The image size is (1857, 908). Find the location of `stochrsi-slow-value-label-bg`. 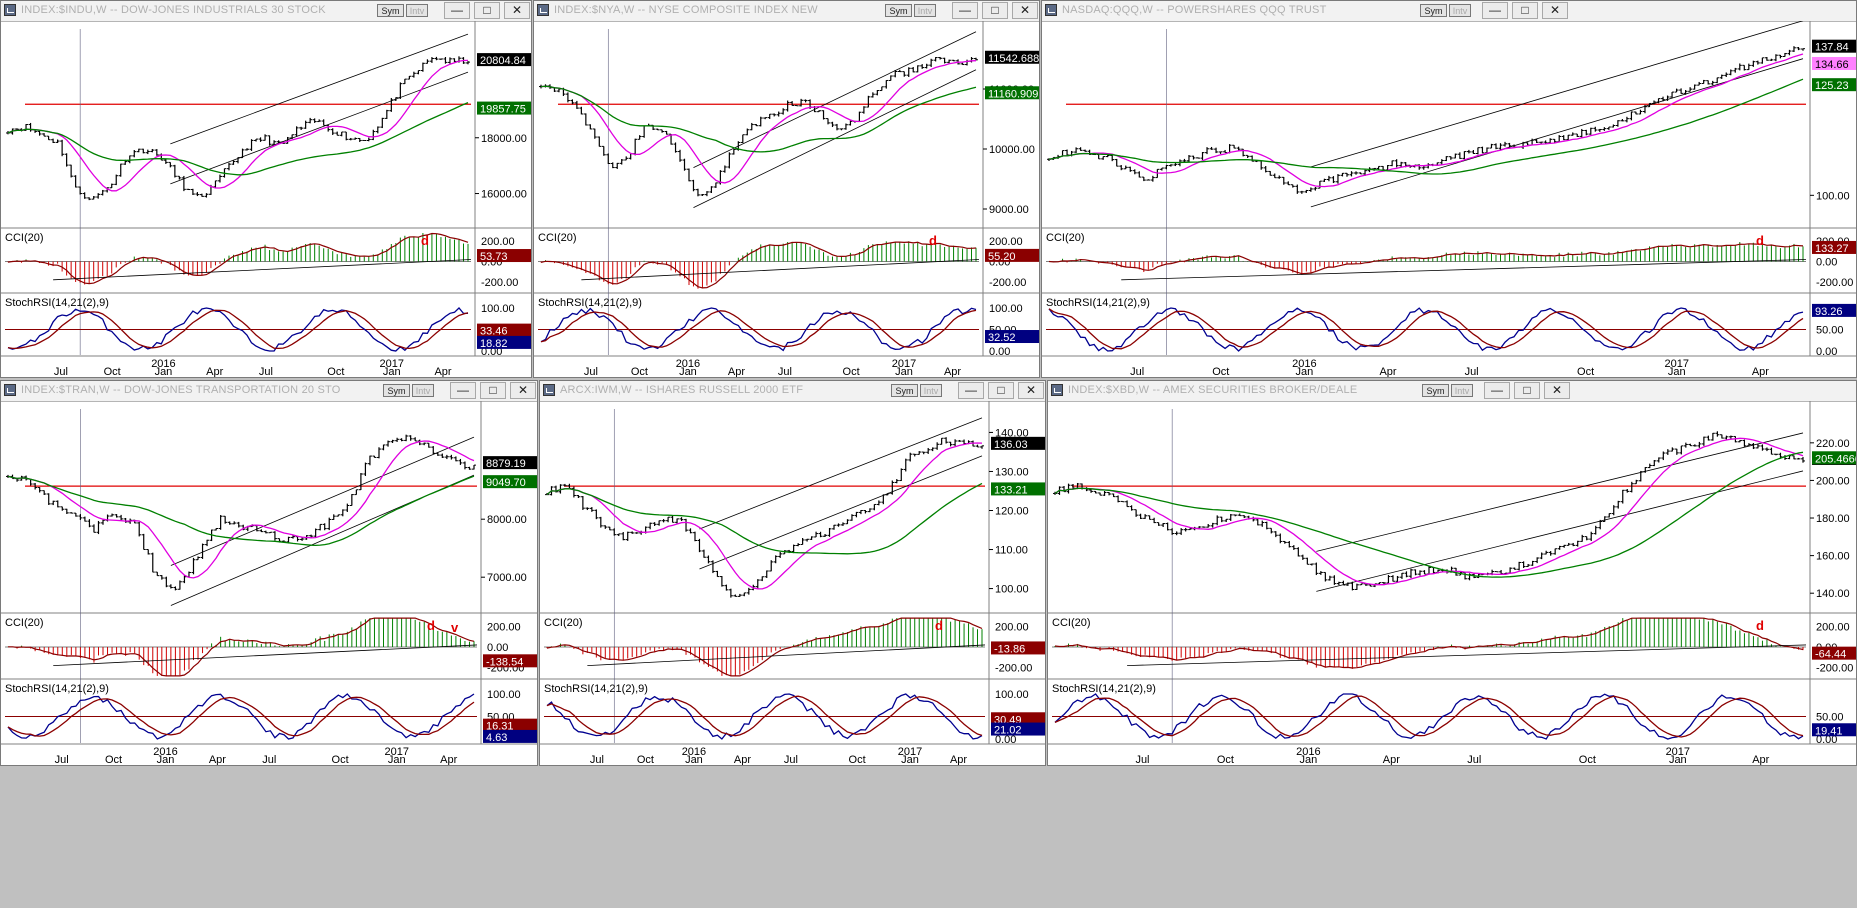

stochrsi-slow-value-label-bg is located at coordinates (1018, 719).